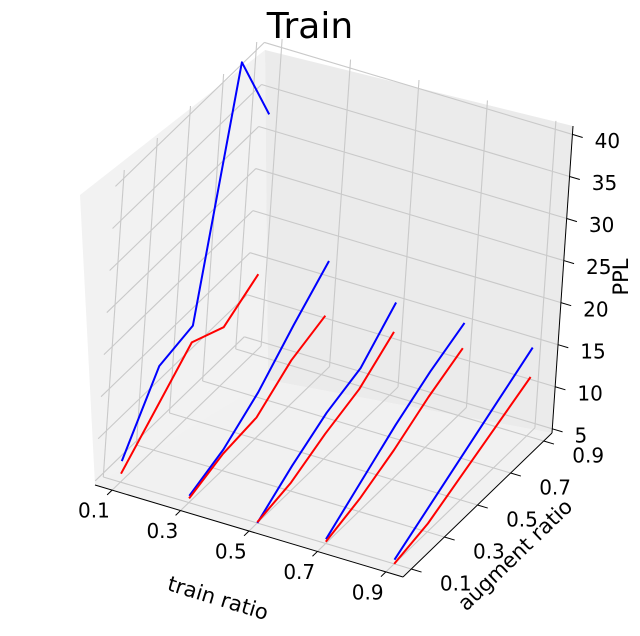 This screenshot has height=636, width=640. I want to click on z-tick-label: 40, so click(607, 141).